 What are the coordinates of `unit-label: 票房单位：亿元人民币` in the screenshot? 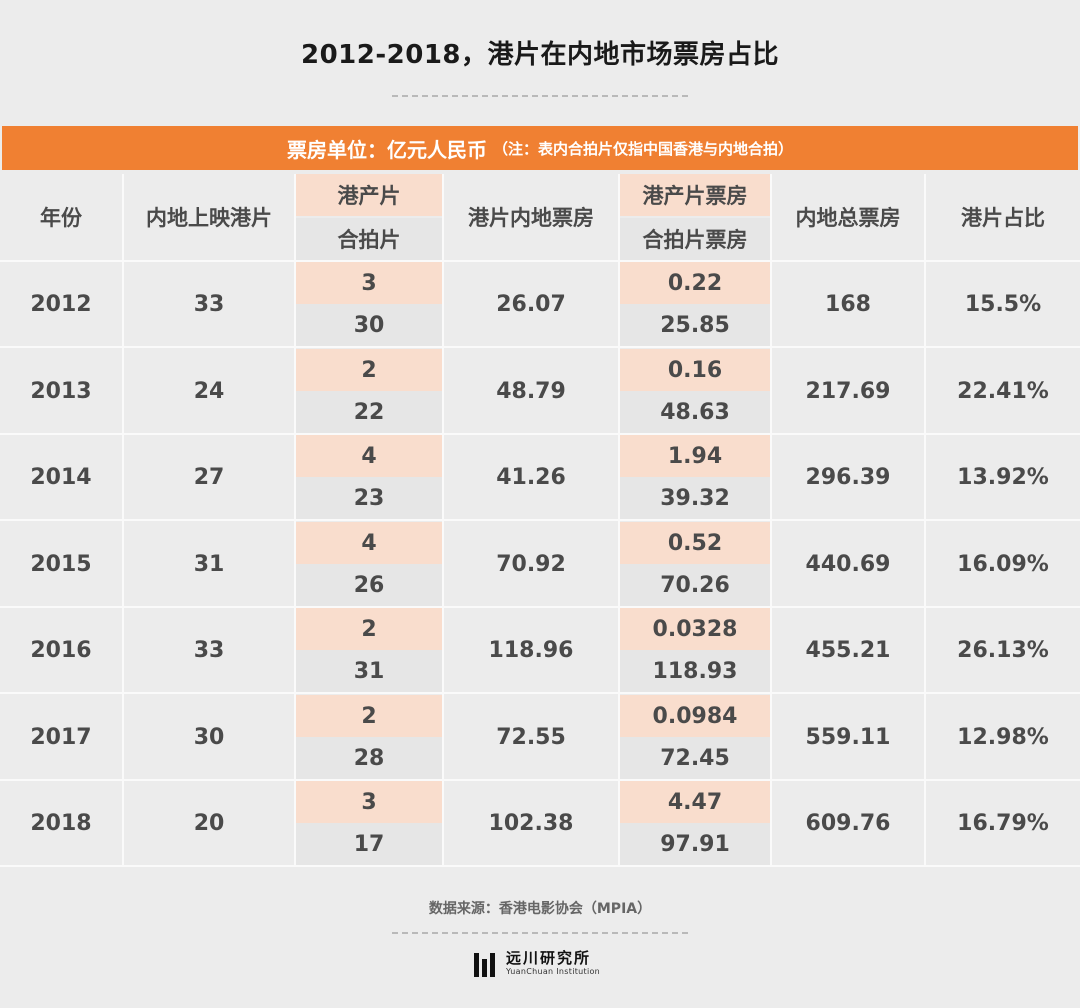 It's located at (386, 149).